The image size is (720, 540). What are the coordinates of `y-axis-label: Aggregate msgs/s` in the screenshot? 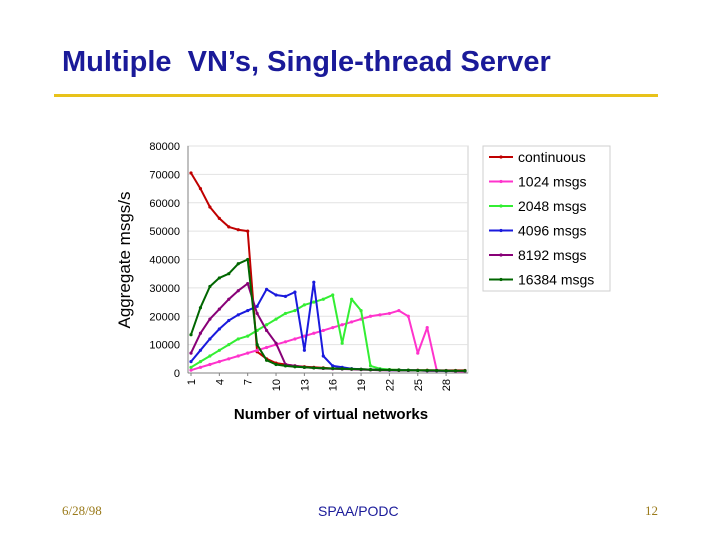 It's located at (124, 259).